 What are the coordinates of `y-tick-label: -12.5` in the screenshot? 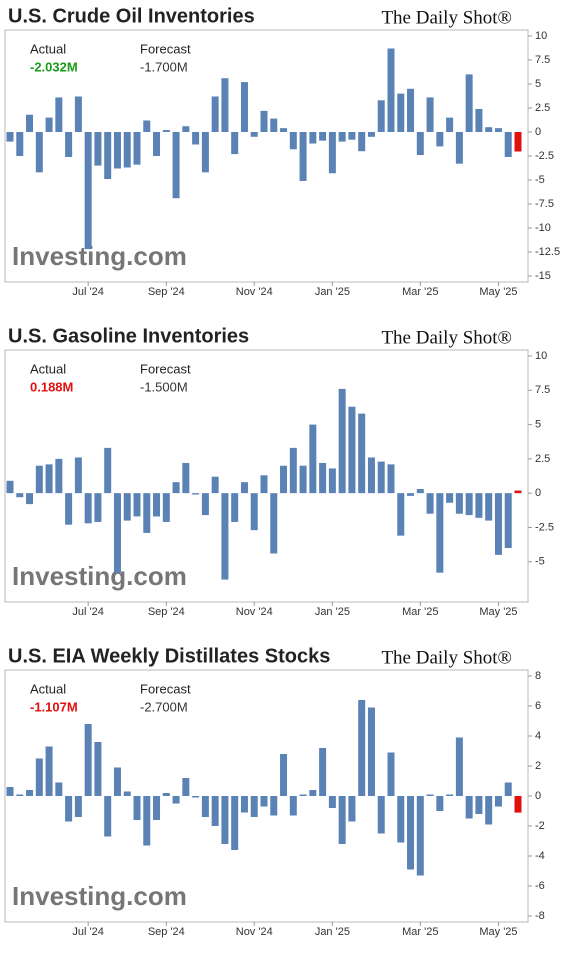 It's located at (547, 252).